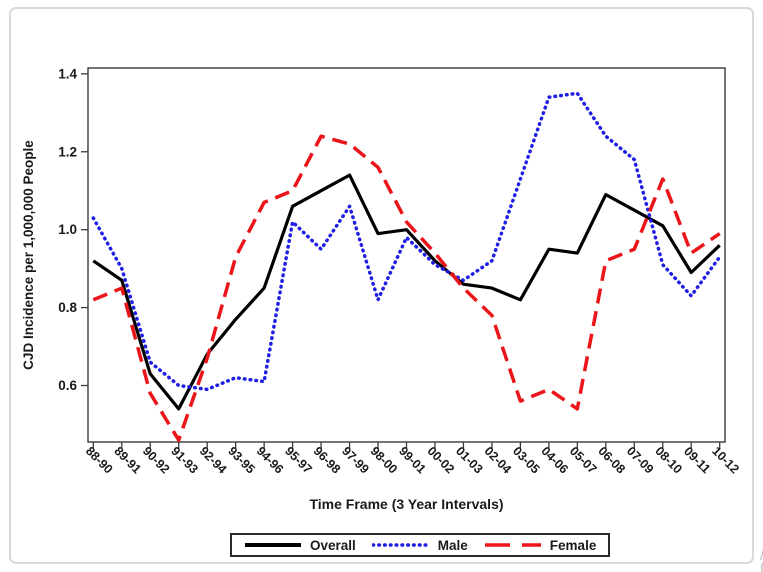  I want to click on legend-item-overall: Overall, so click(300, 545).